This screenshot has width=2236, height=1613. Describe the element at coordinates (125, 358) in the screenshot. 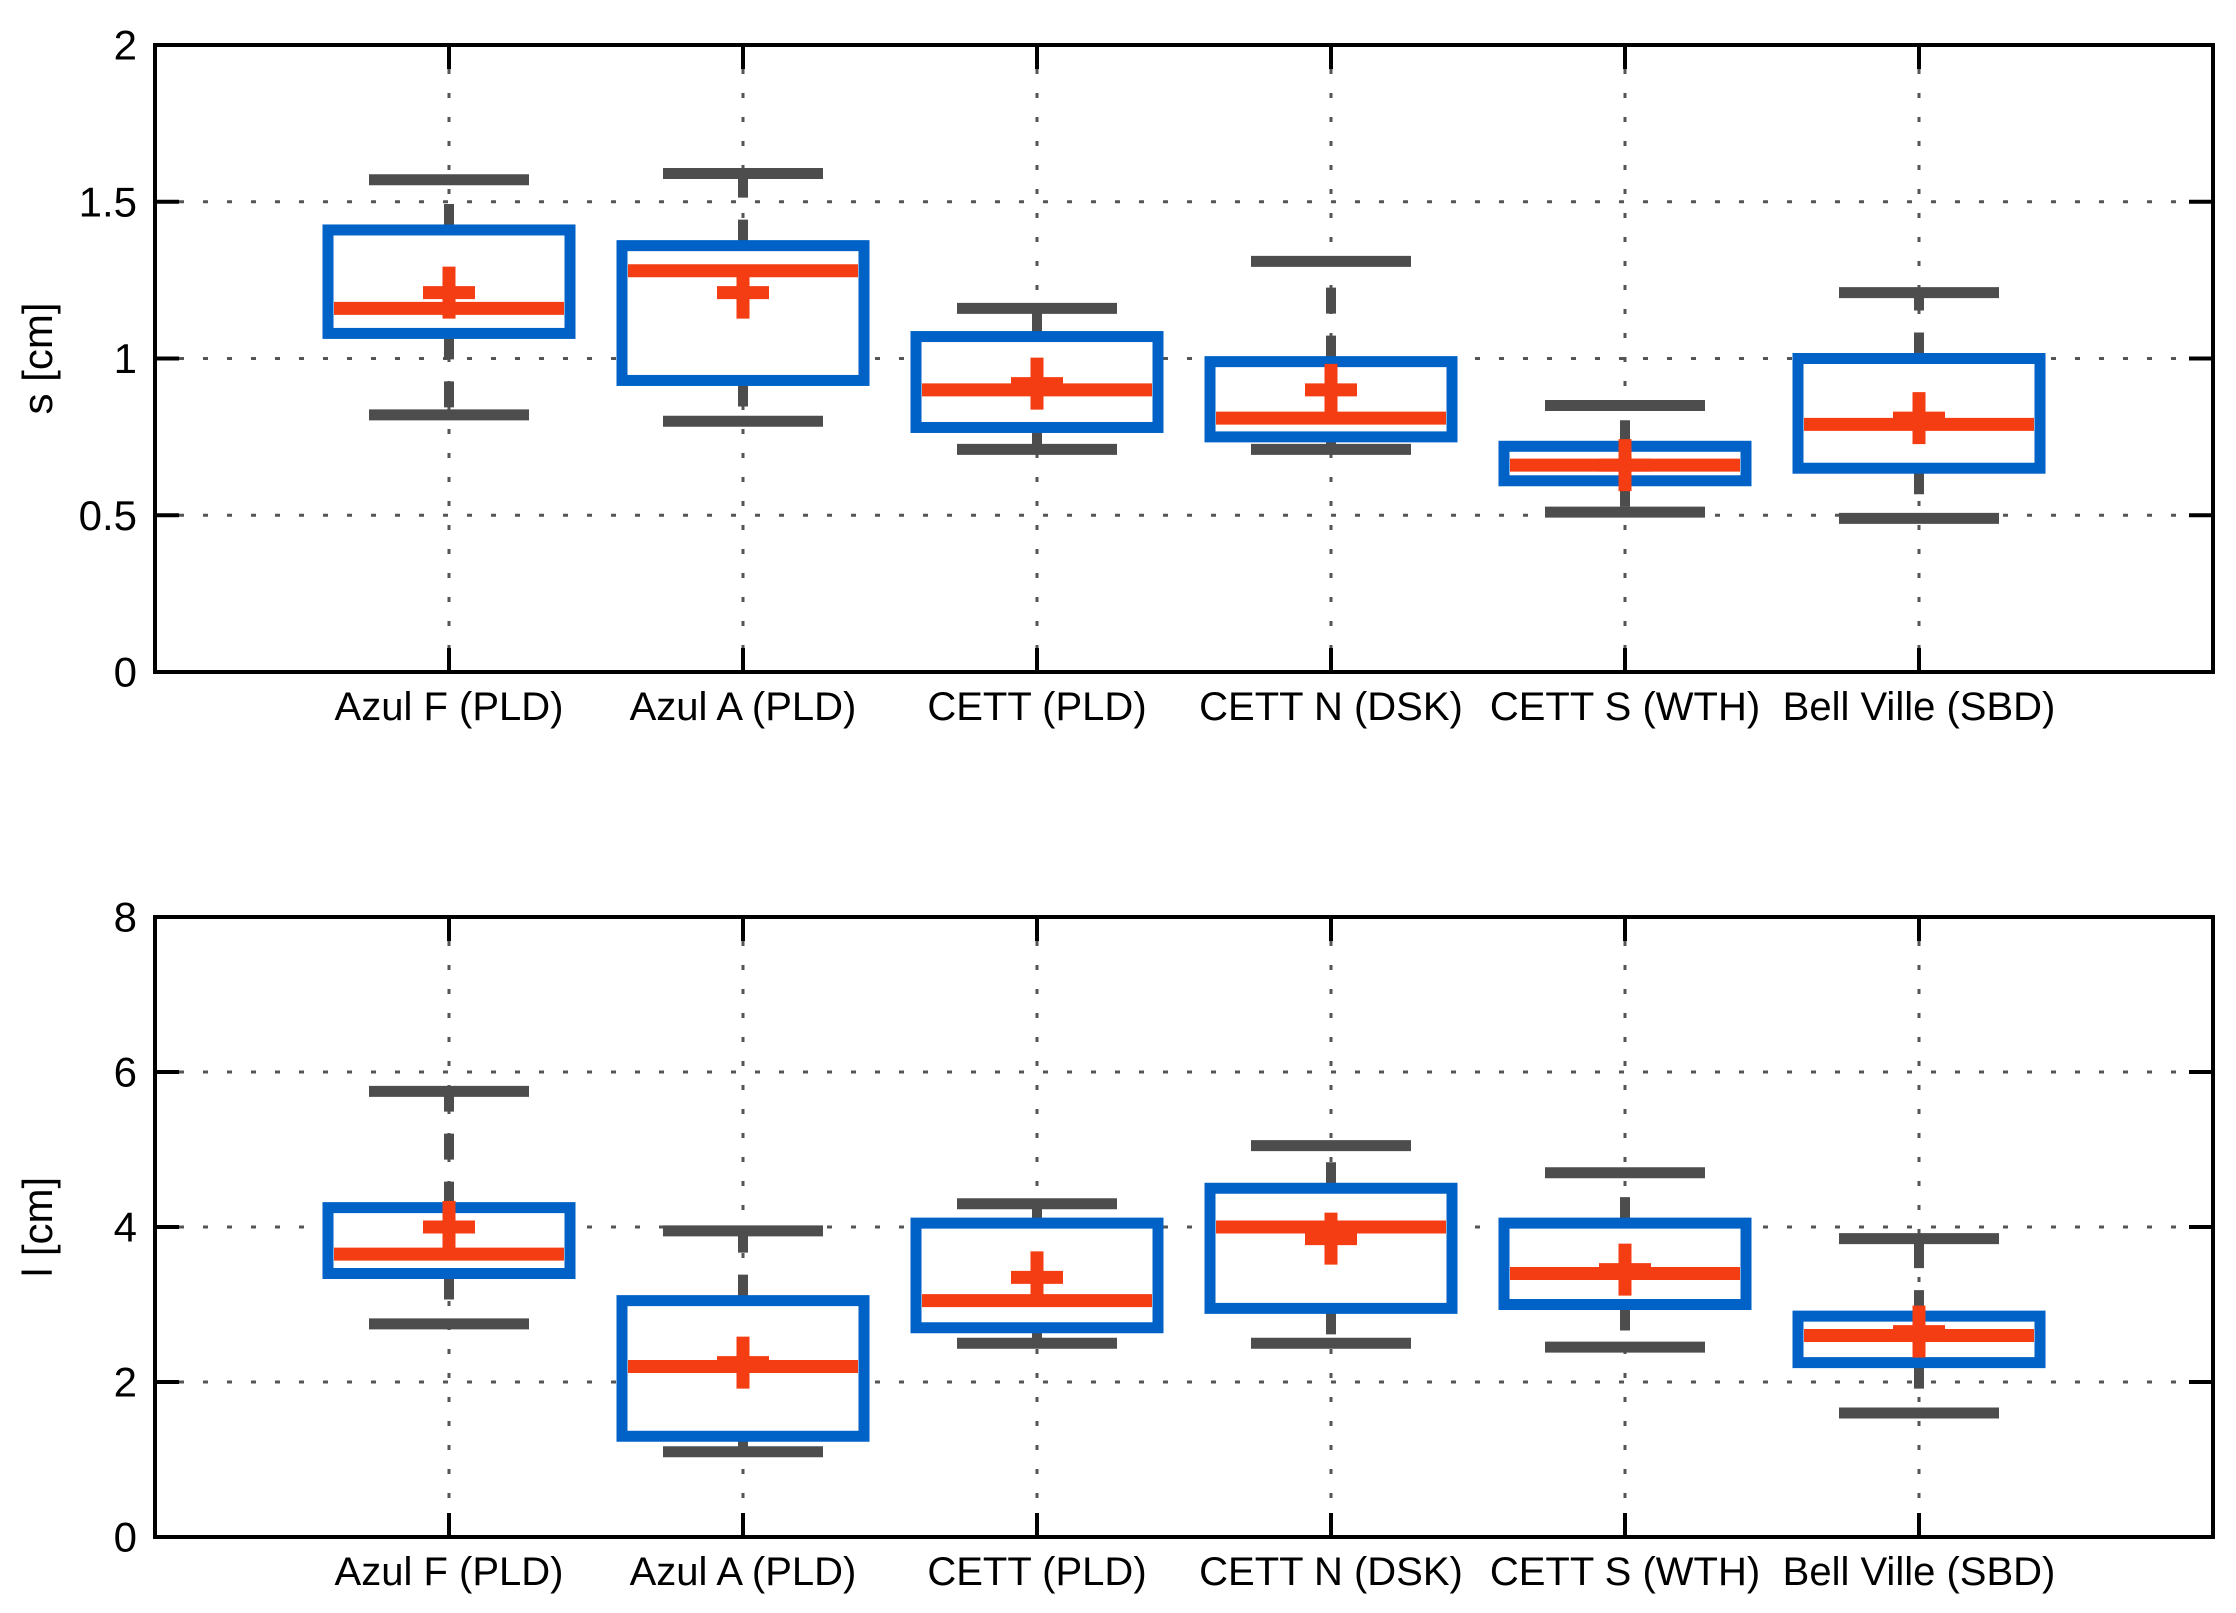

I see `y-tick-label: 1` at that location.